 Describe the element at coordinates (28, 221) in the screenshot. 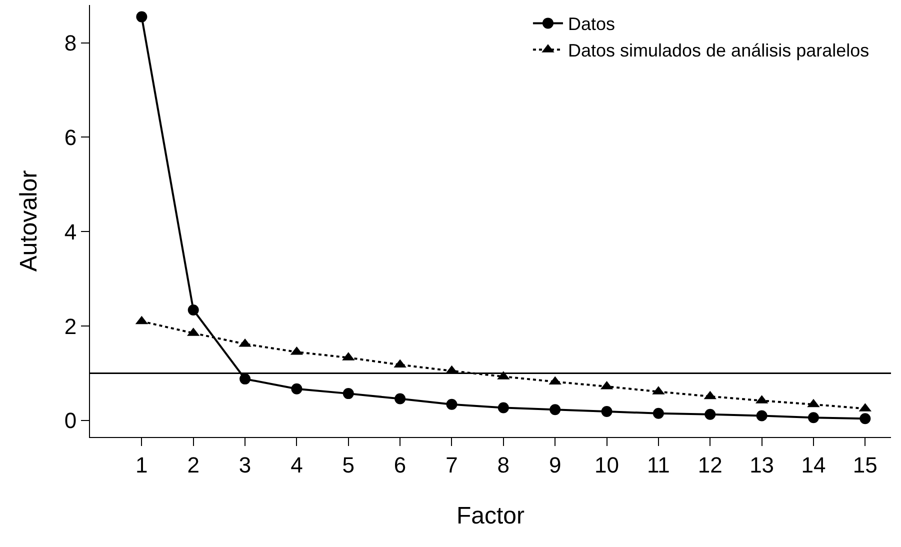

I see `y-axis-title: Autovalor` at that location.